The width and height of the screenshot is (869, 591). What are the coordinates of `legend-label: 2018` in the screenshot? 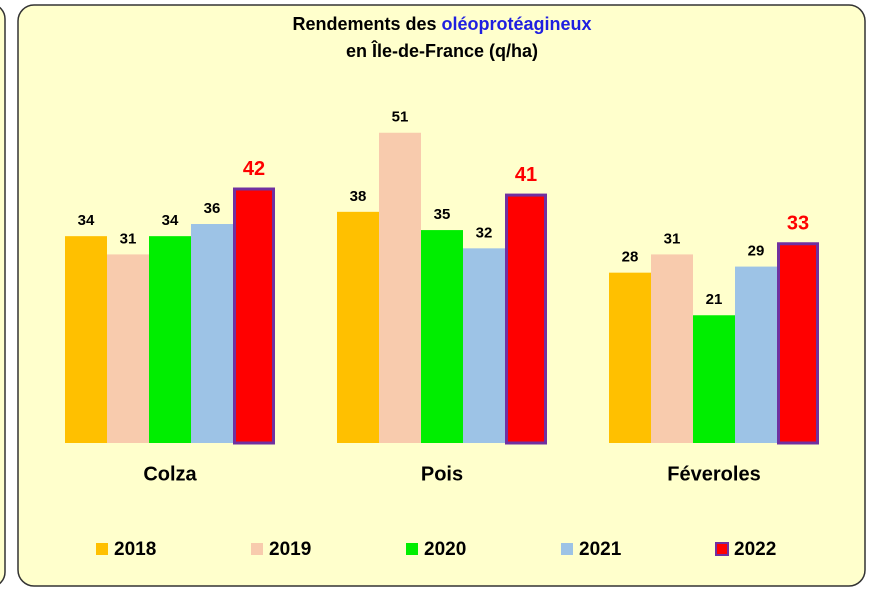 It's located at (135, 549).